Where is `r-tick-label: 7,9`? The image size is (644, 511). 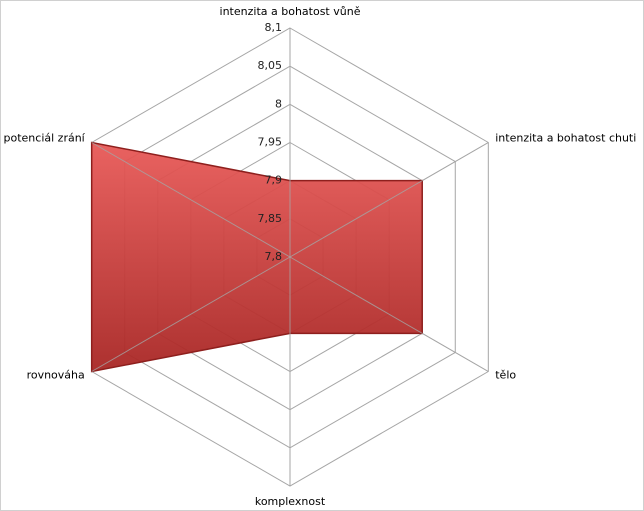 r-tick-label: 7,9 is located at coordinates (274, 180).